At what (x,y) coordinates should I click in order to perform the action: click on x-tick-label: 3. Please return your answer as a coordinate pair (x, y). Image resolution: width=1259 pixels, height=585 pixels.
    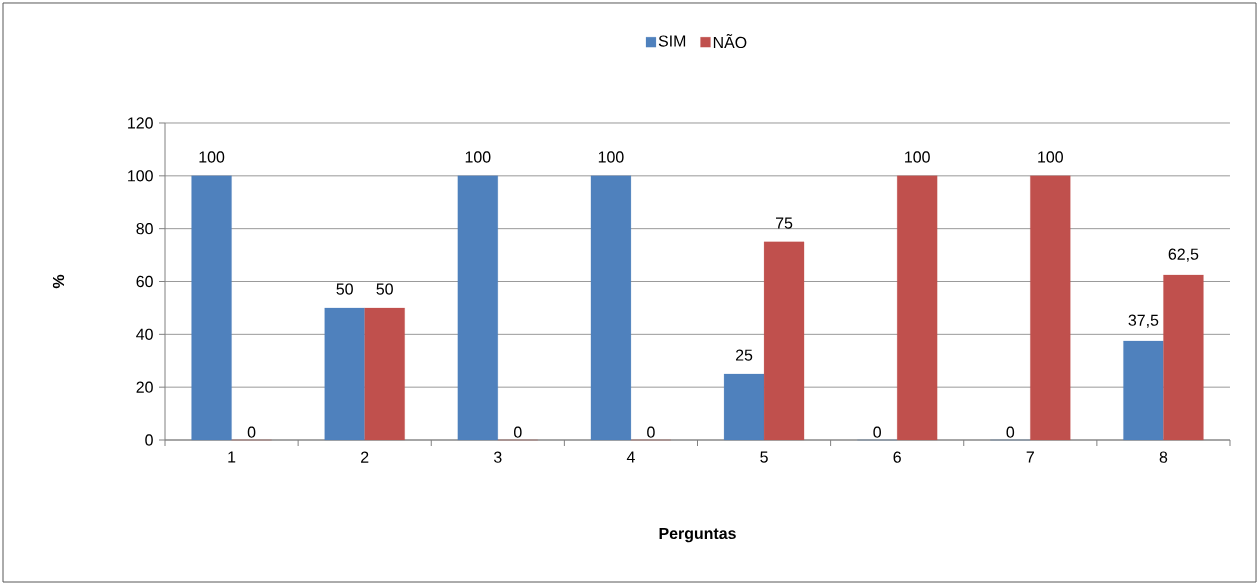
    Looking at the image, I should click on (497, 457).